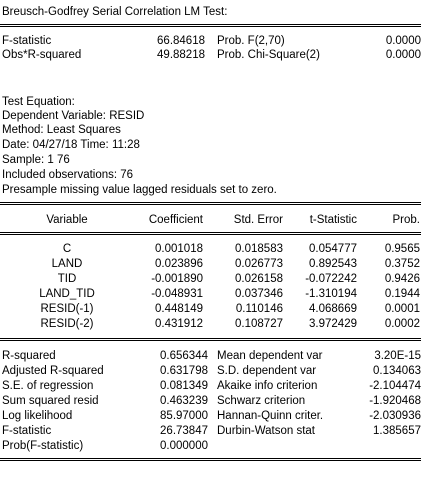  Describe the element at coordinates (333, 264) in the screenshot. I see `row-t-statistic: 0.892543` at that location.